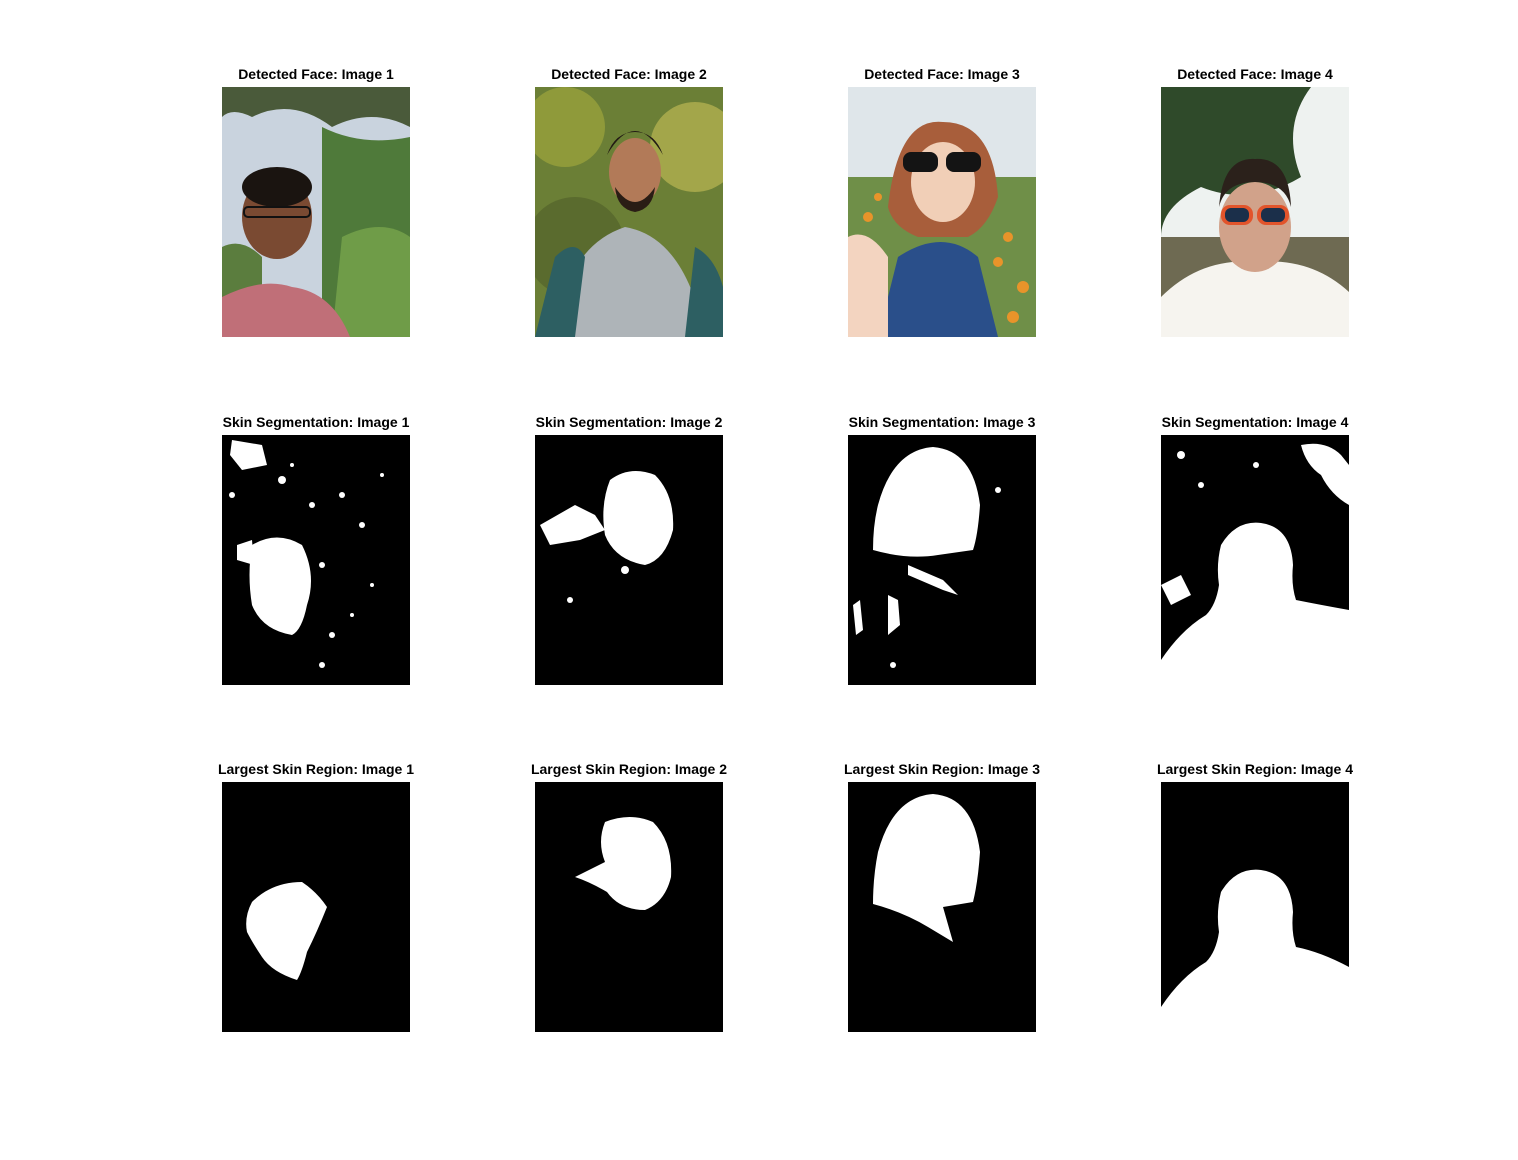 The height and width of the screenshot is (1160, 1518). I want to click on panel-title: Detected Face: Image 1, so click(316, 74).